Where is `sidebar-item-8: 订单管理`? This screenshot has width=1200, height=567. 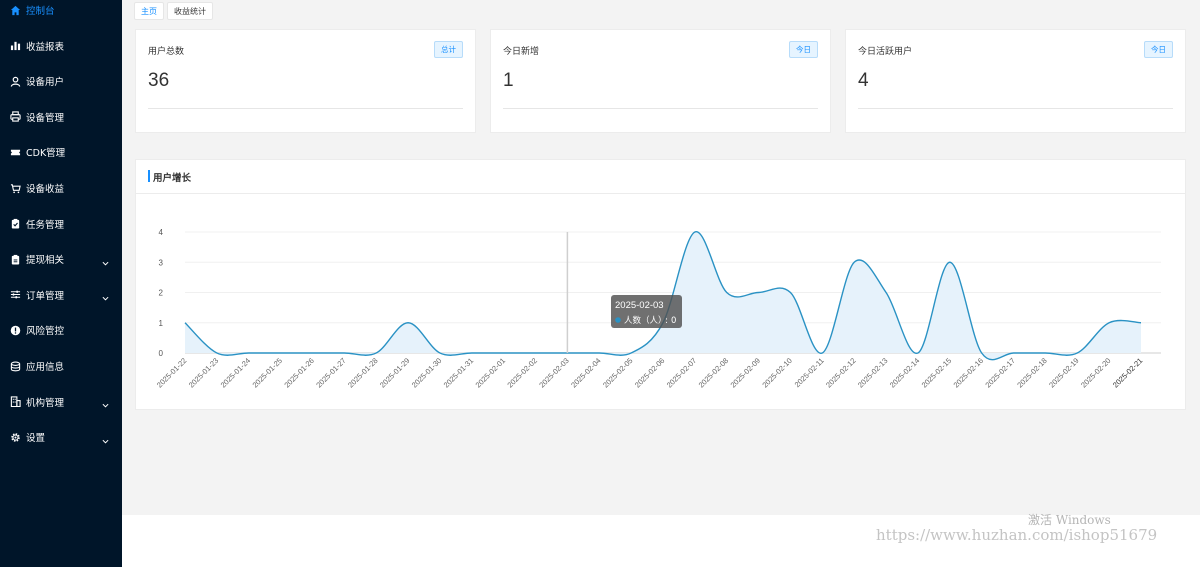
sidebar-item-8: 订单管理 is located at coordinates (61, 295).